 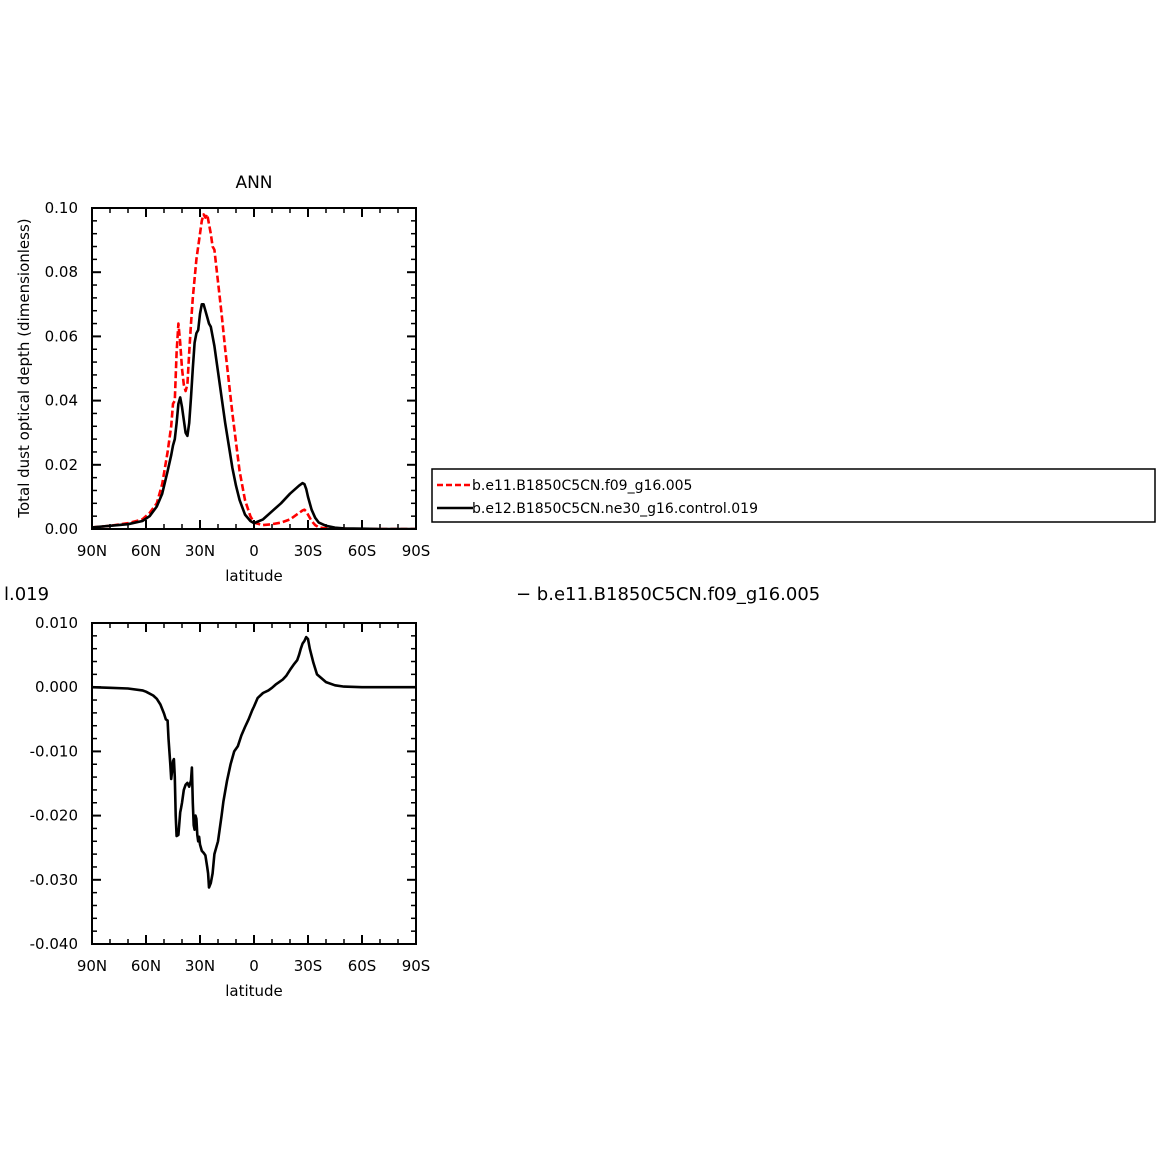 What do you see at coordinates (61, 465) in the screenshot?
I see `top-y-tick-label: 0.02` at bounding box center [61, 465].